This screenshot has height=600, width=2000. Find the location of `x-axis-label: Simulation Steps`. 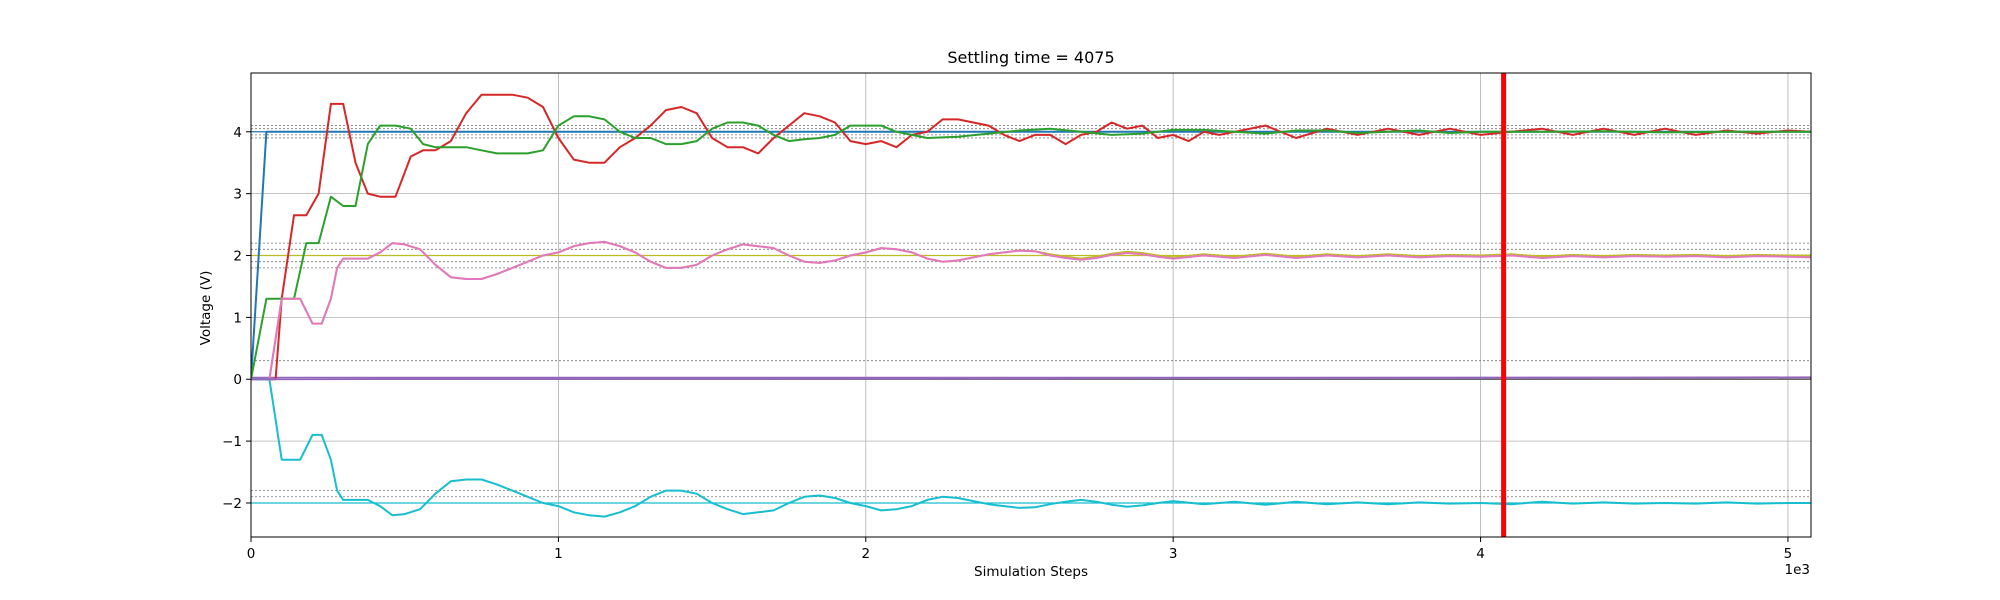

x-axis-label: Simulation Steps is located at coordinates (1031, 572).